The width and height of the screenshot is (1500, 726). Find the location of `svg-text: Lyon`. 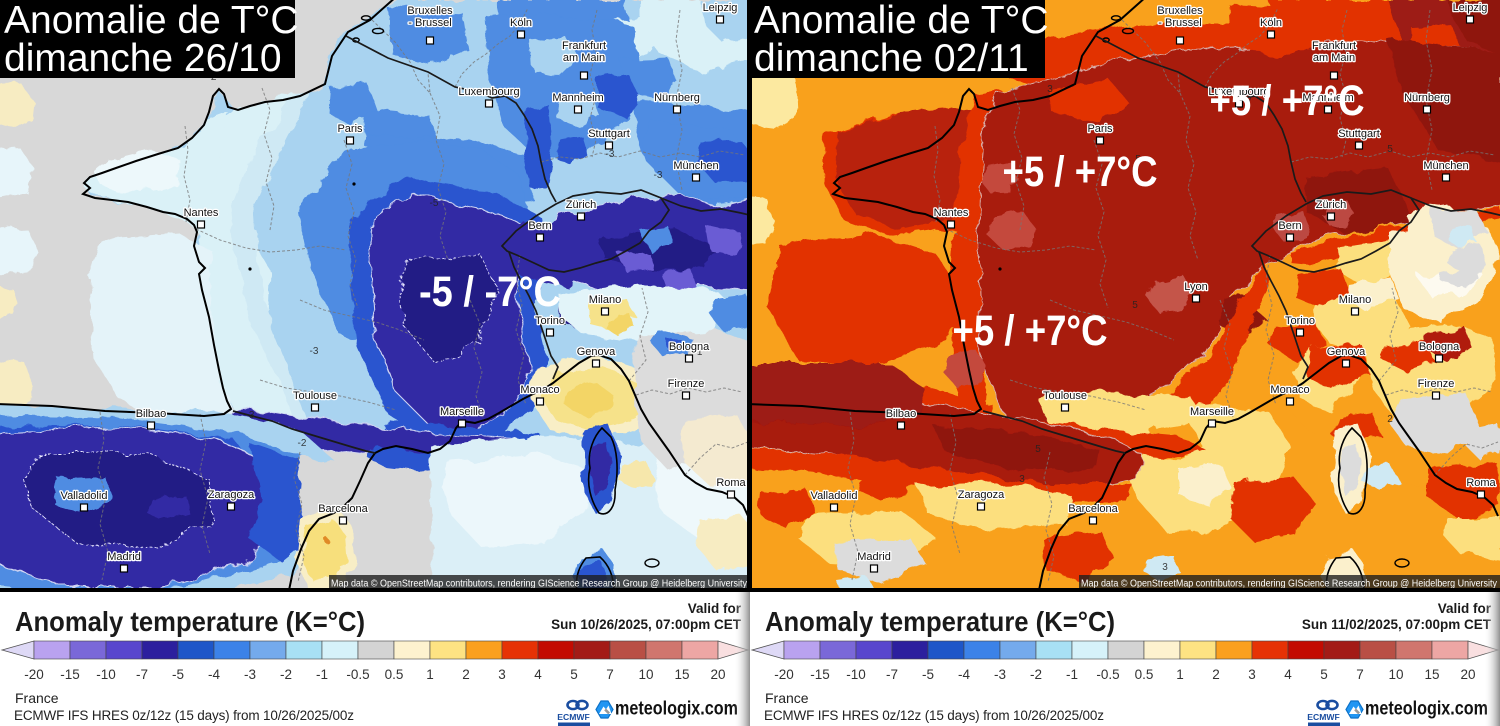

svg-text: Lyon is located at coordinates (1195, 287).